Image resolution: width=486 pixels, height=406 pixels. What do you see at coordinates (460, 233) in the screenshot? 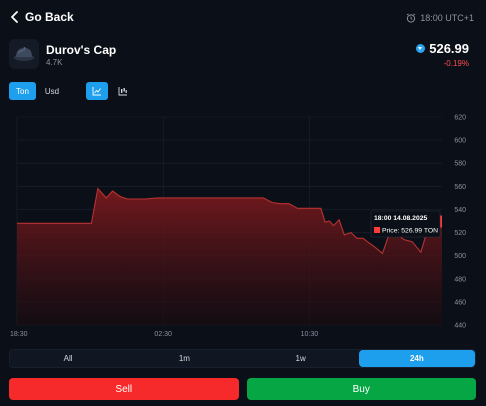
I see `y-tick-label: 520` at bounding box center [460, 233].